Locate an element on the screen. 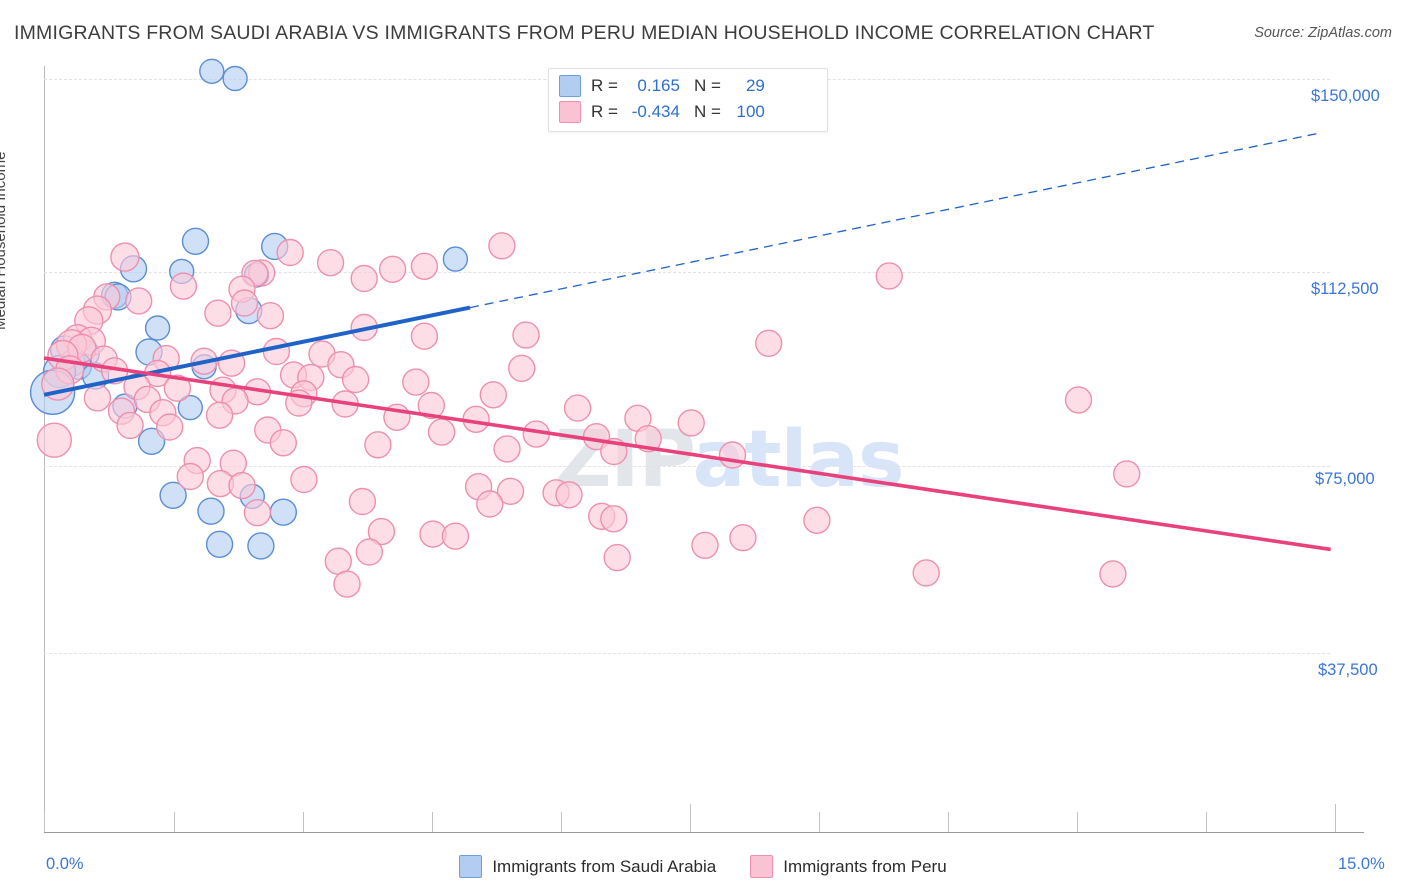 The image size is (1406, 892). trendline-saudi-arabia is located at coordinates (257, 351).